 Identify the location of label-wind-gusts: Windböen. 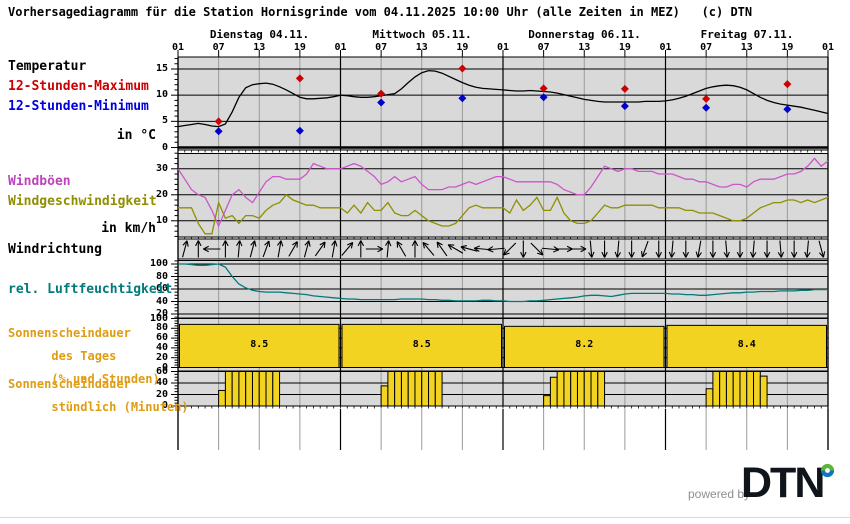
(39, 181).